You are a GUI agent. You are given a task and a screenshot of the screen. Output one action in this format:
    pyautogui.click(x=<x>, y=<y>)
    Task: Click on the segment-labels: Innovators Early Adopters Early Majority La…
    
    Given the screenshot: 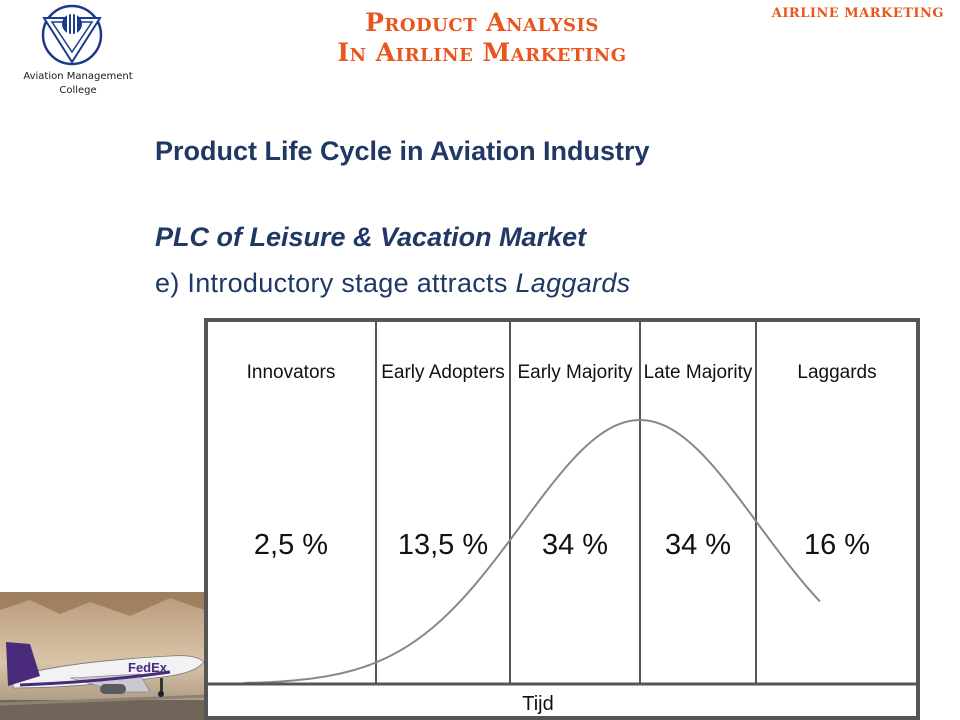 What is the action you would take?
    pyautogui.click(x=562, y=372)
    